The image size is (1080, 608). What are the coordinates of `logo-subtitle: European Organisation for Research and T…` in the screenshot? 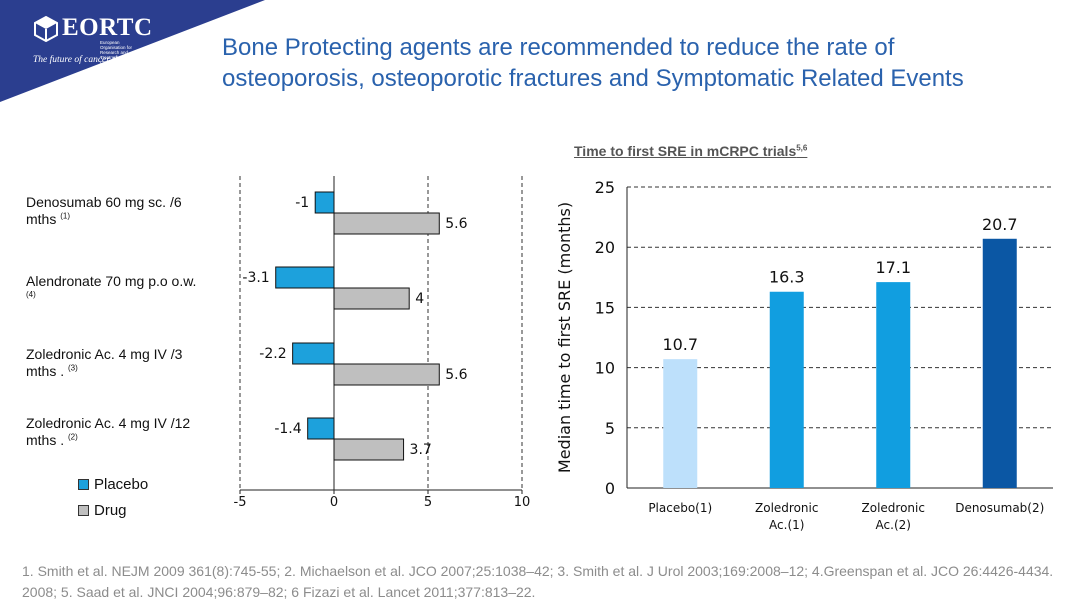 It's located at (116, 52).